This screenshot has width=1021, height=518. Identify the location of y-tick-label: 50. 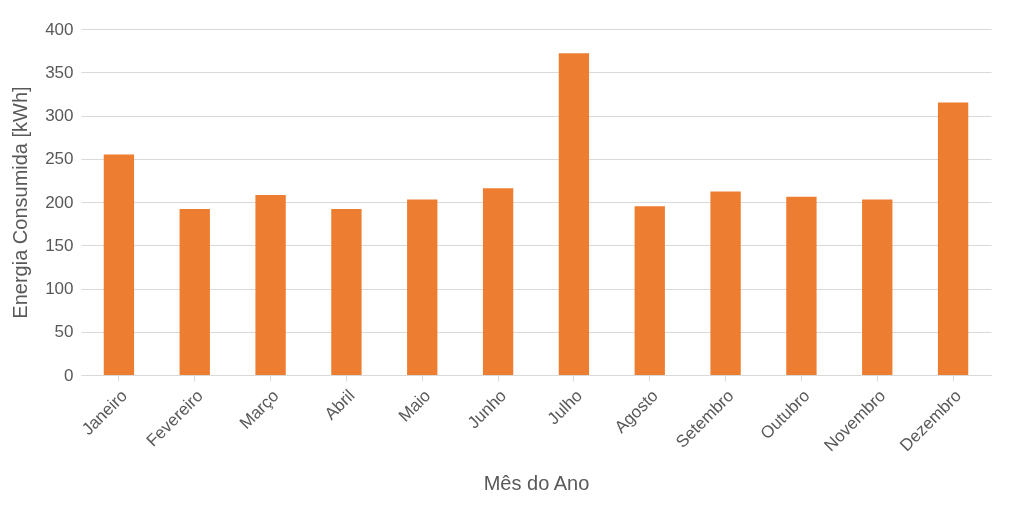
(64, 332).